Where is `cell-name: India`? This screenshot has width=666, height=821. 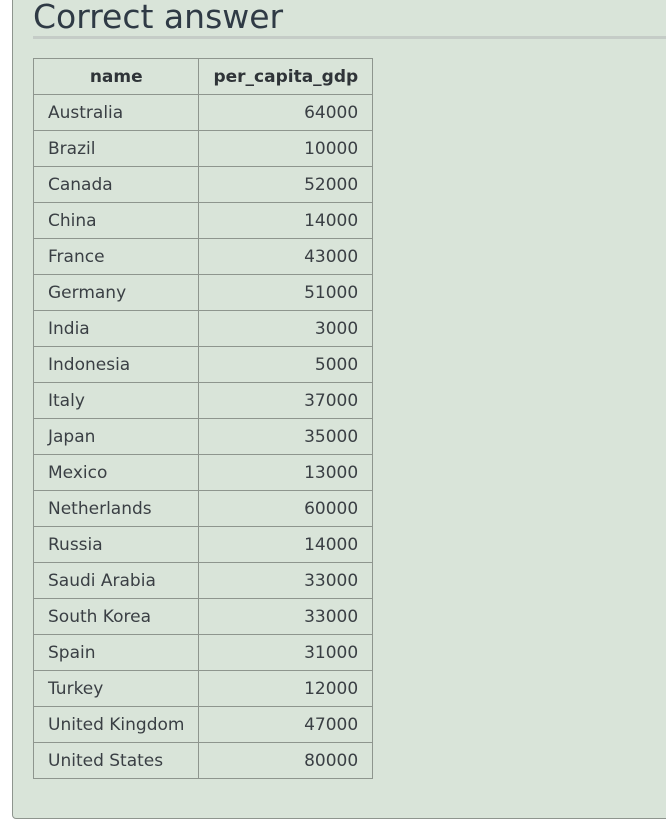
cell-name: India is located at coordinates (116, 328).